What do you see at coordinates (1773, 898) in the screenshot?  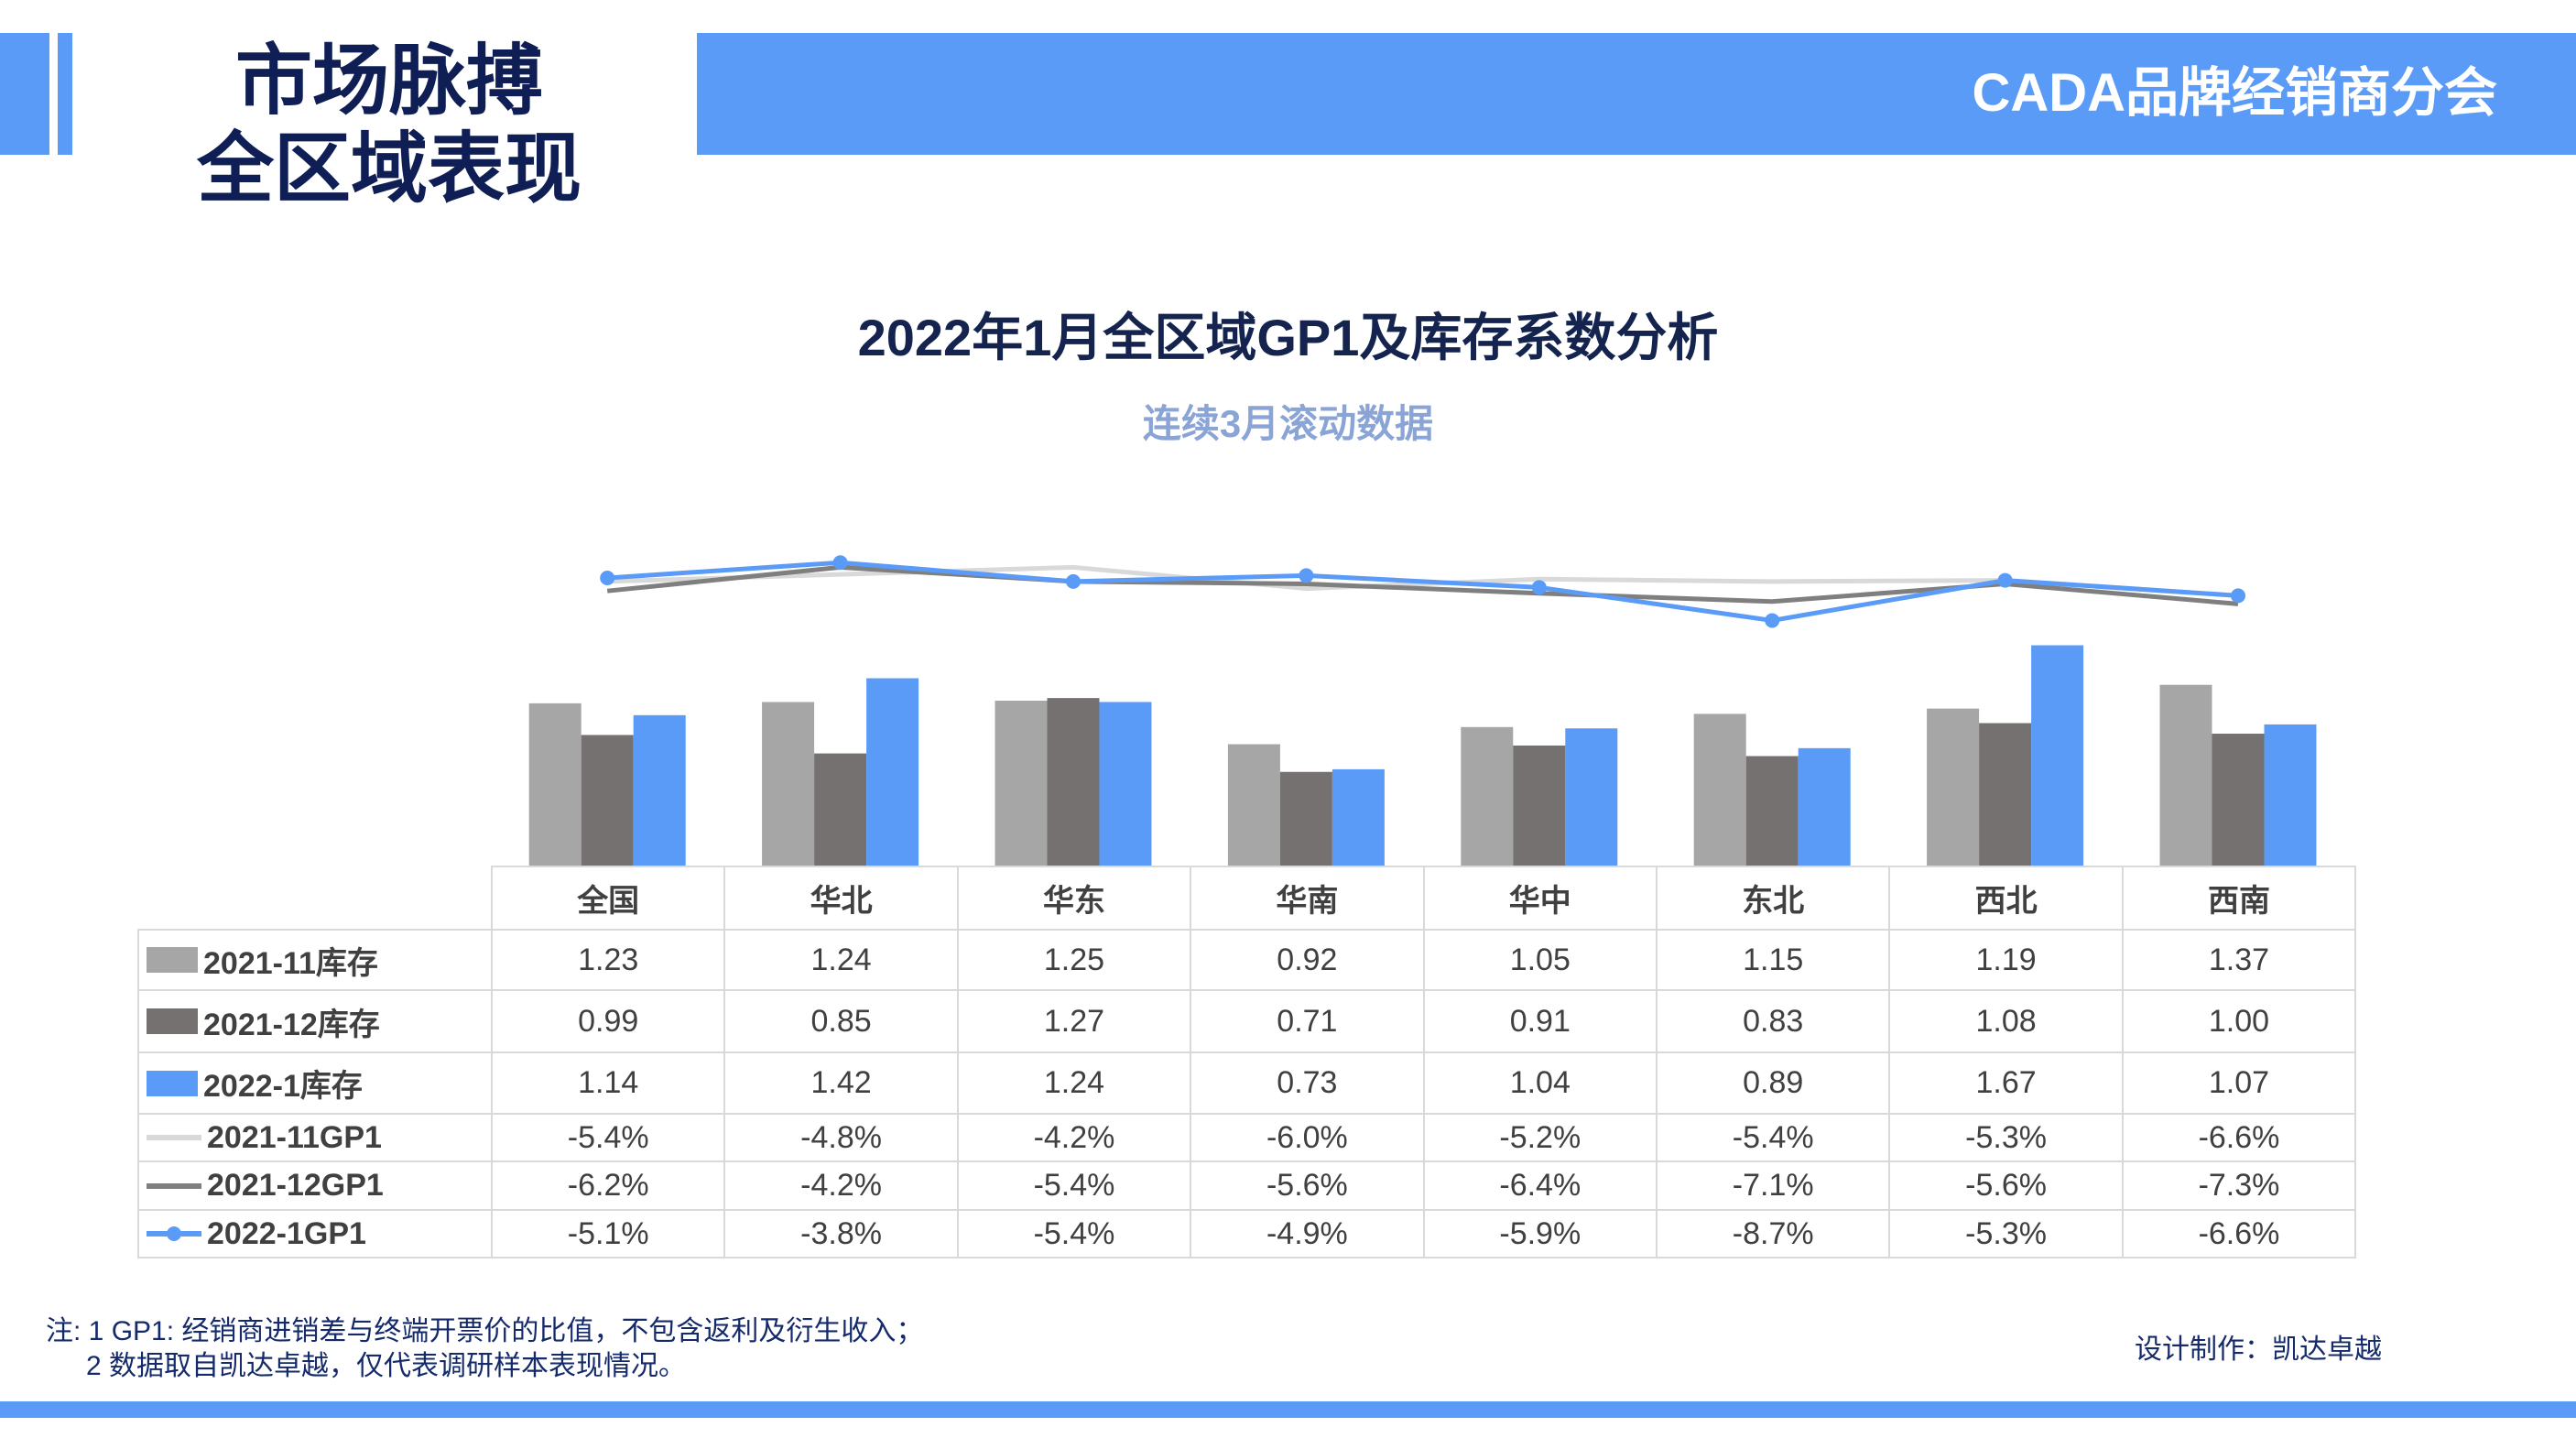 I see `table-header-5: 东北` at bounding box center [1773, 898].